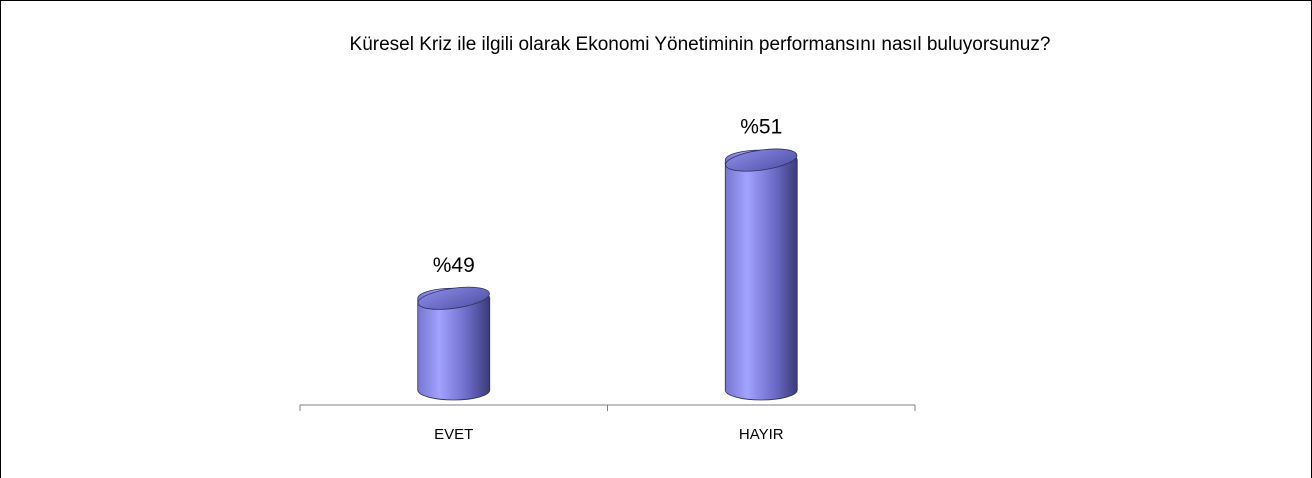 This screenshot has height=478, width=1312. I want to click on x-tick-label: EVET, so click(453, 434).